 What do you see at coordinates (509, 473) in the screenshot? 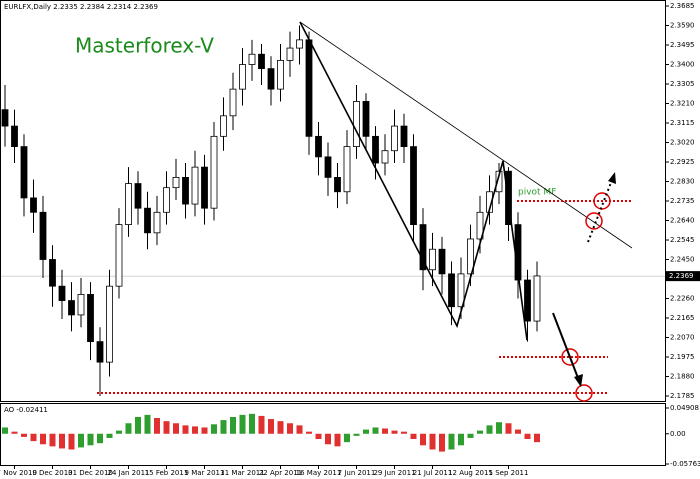
I see `x-tick-label: 5 Sep 2011` at bounding box center [509, 473].